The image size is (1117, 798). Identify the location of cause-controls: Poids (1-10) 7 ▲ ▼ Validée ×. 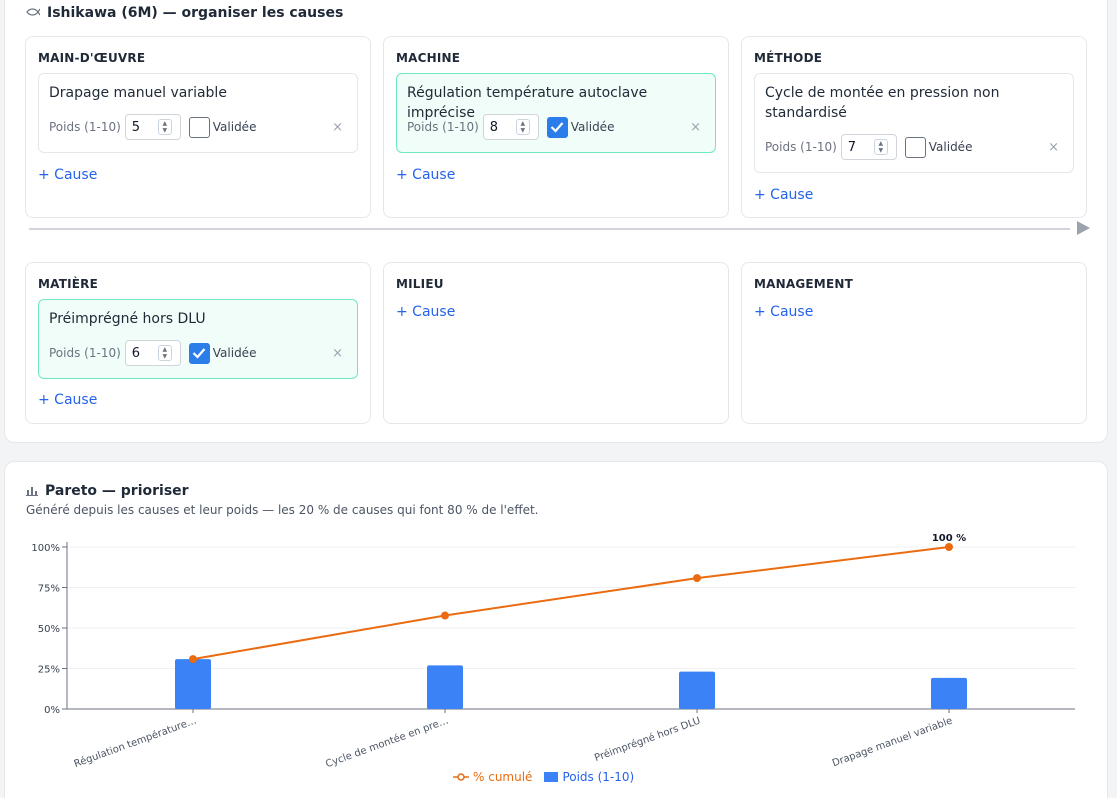
(914, 147).